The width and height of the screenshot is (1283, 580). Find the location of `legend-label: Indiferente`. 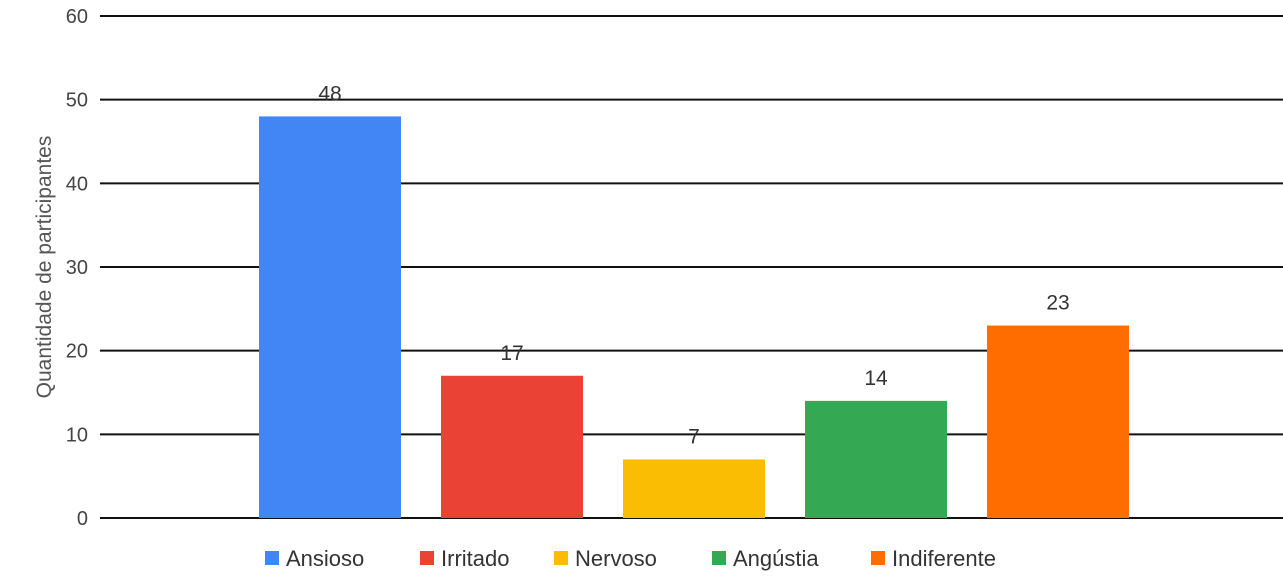

legend-label: Indiferente is located at coordinates (944, 558).